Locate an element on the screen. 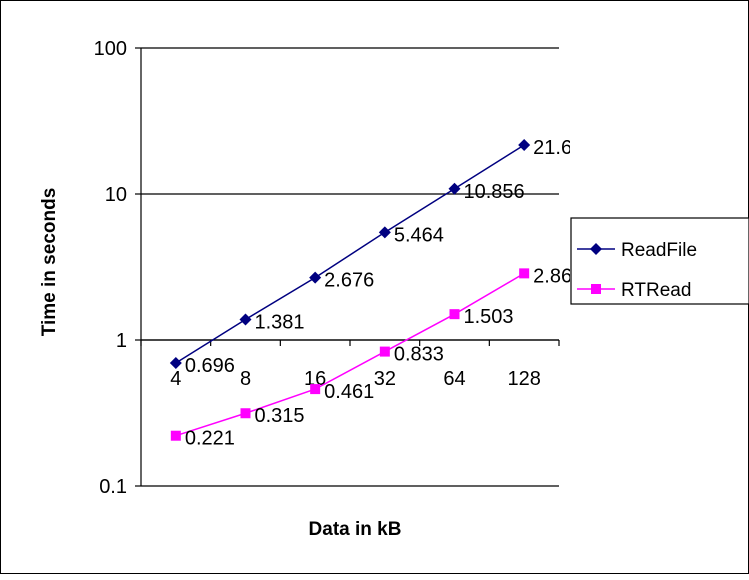 This screenshot has width=749, height=580. x-tick-label: 128 is located at coordinates (523, 379).